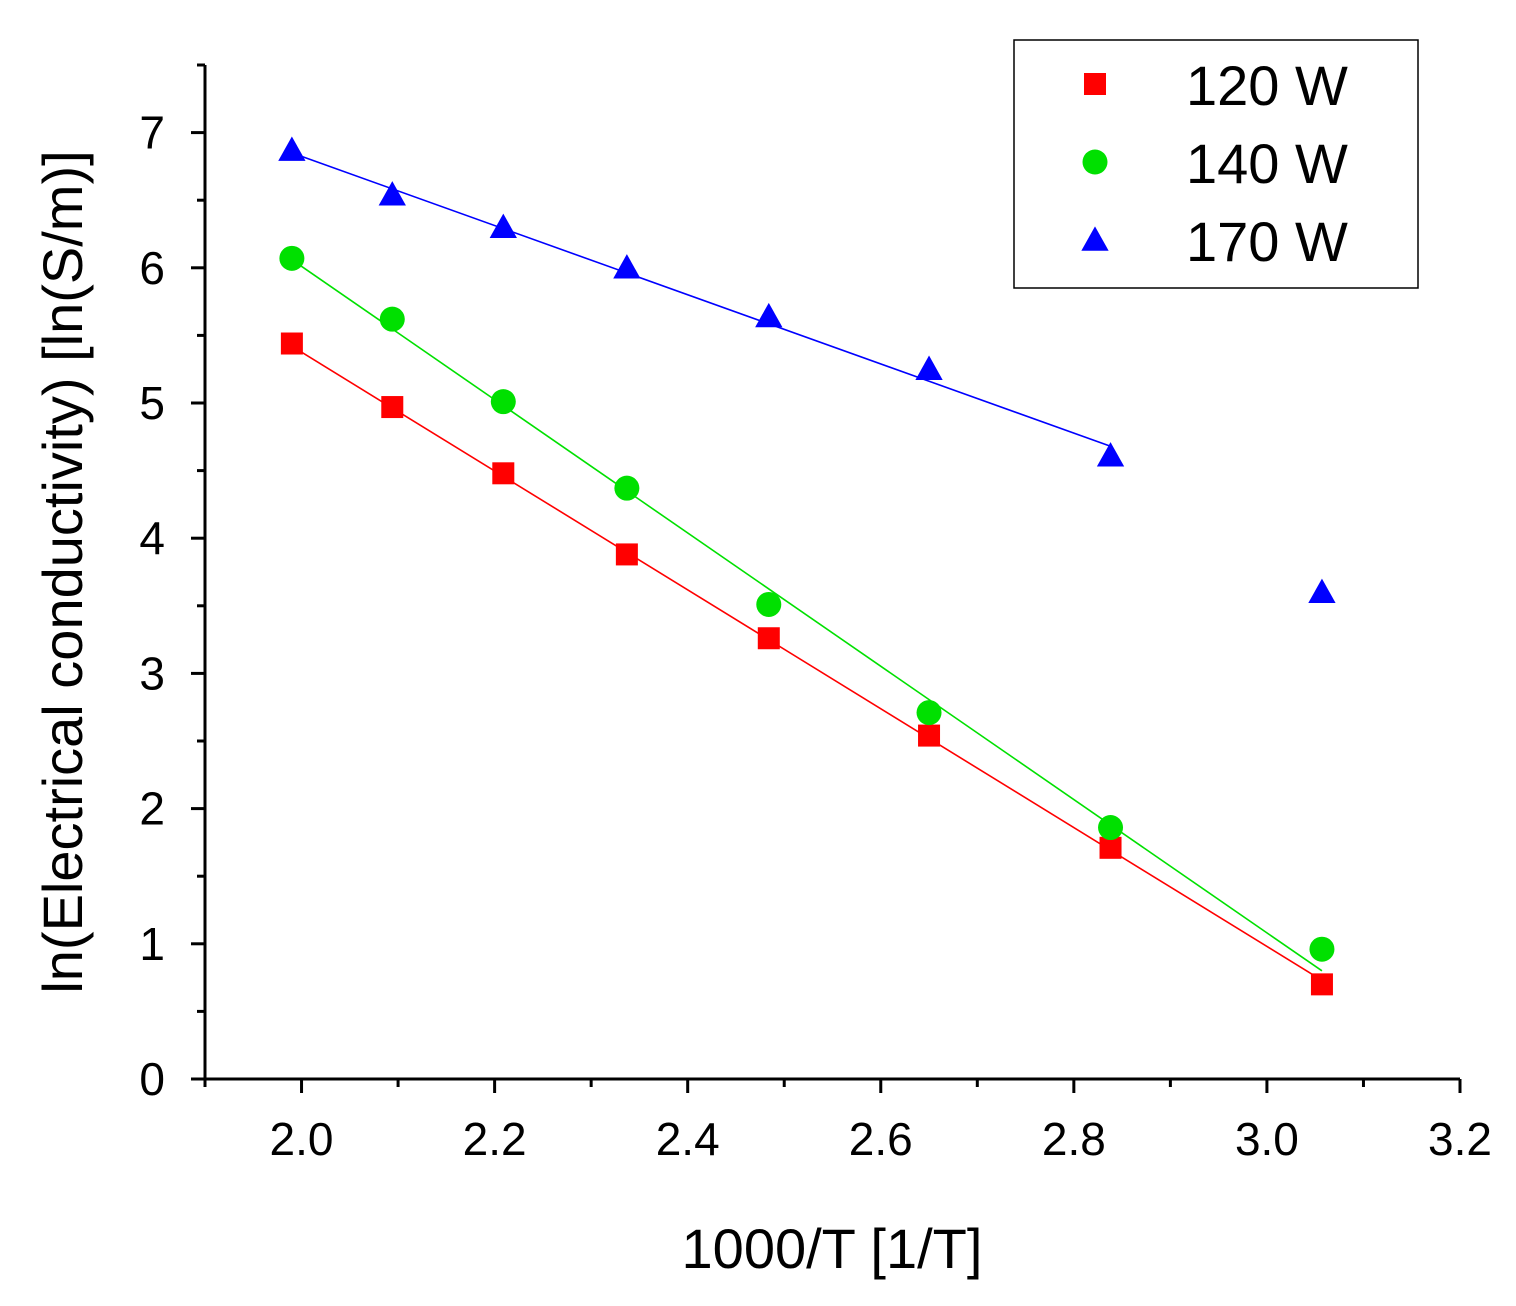 This screenshot has width=1516, height=1306. I want to click on legend-box, so click(1216, 164).